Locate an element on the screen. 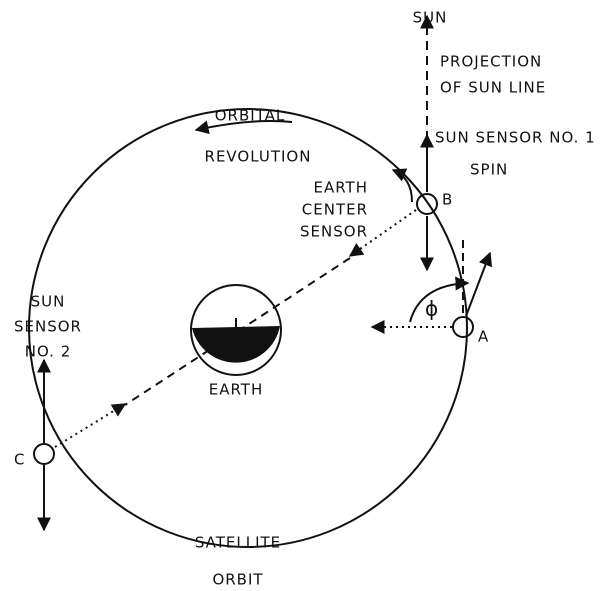 The width and height of the screenshot is (611, 591). label: CENTER is located at coordinates (335, 210).